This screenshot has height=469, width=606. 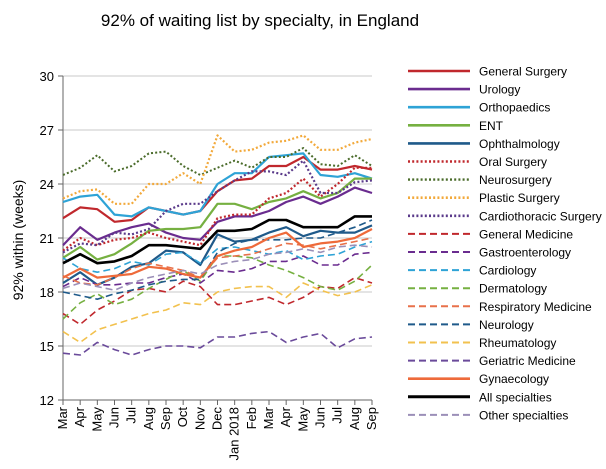 What do you see at coordinates (527, 361) in the screenshot?
I see `legend-label: Geriatric Medicine` at bounding box center [527, 361].